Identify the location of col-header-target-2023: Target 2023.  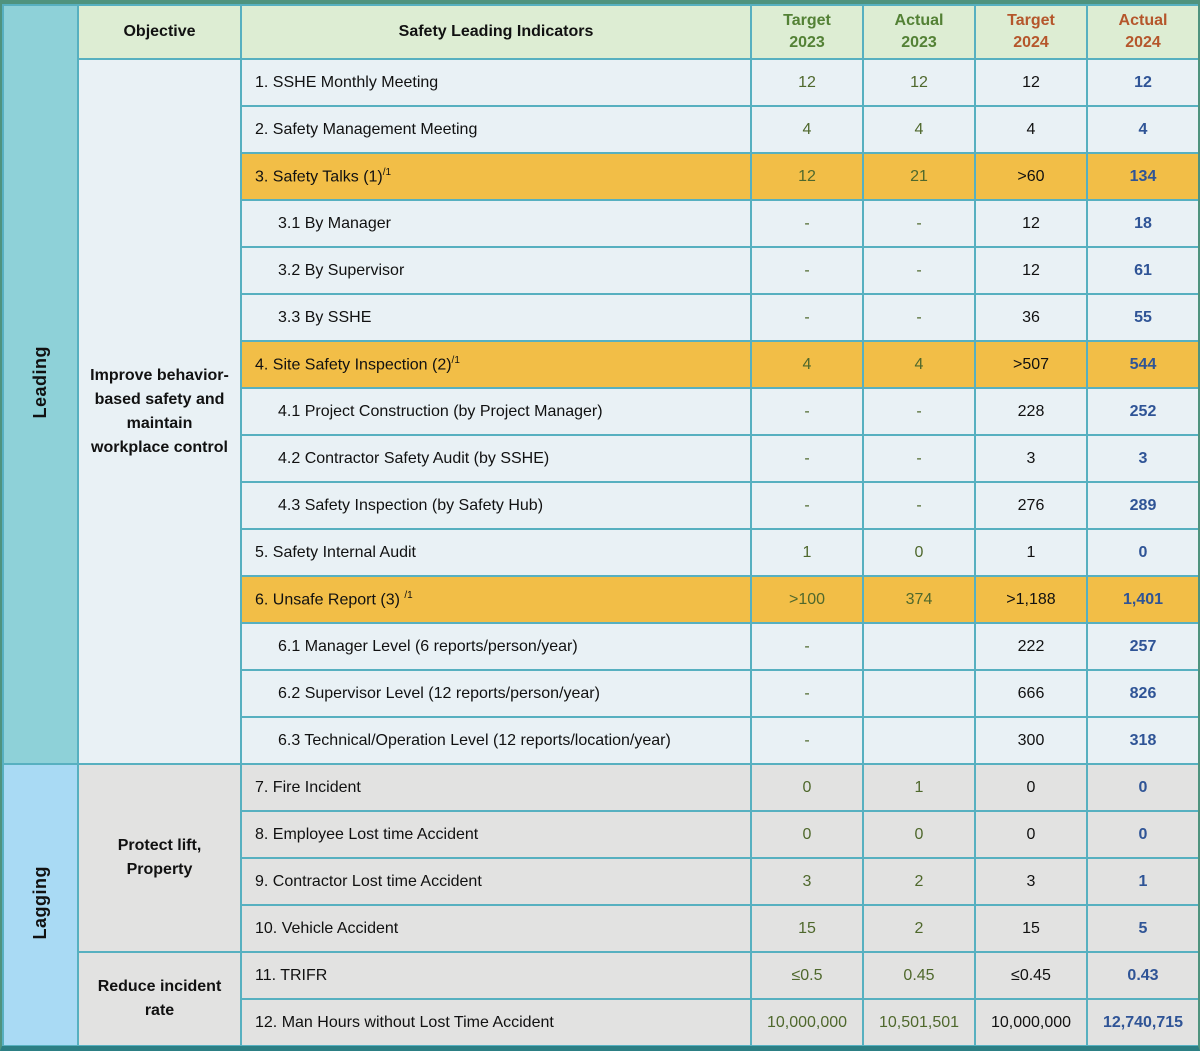
(807, 32).